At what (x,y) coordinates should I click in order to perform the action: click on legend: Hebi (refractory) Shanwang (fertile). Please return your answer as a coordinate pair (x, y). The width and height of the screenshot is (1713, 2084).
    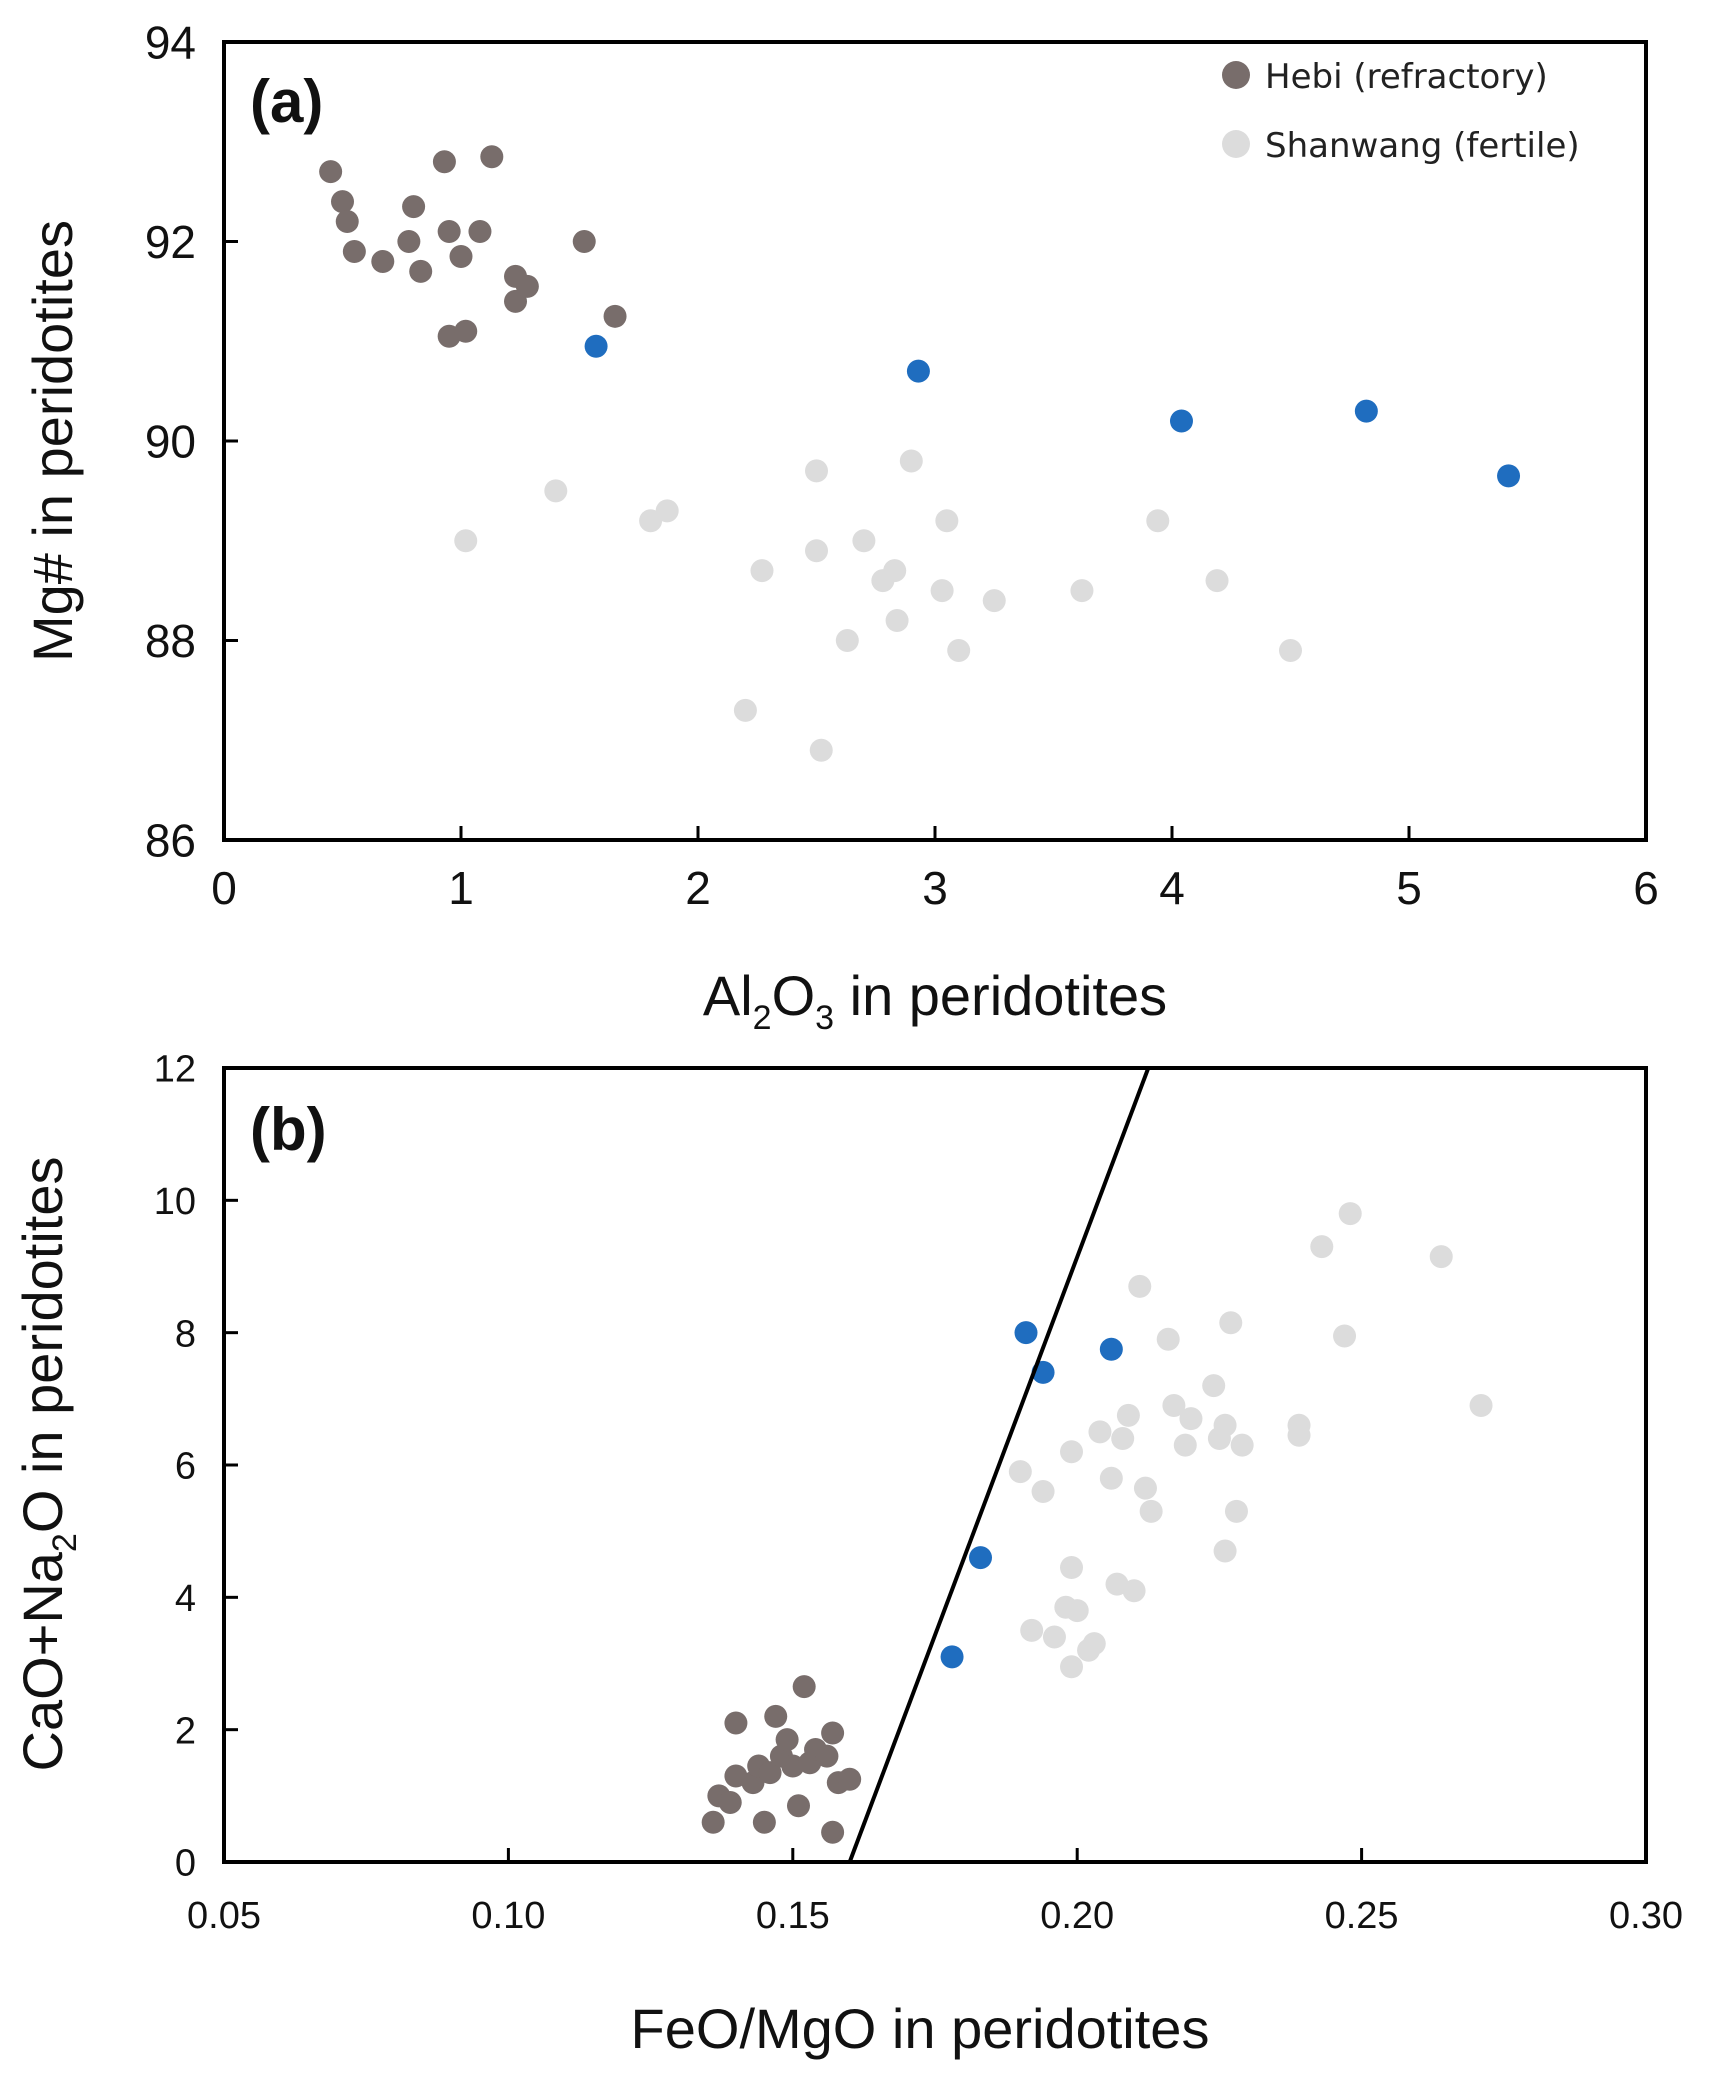
    Looking at the image, I should click on (1401, 111).